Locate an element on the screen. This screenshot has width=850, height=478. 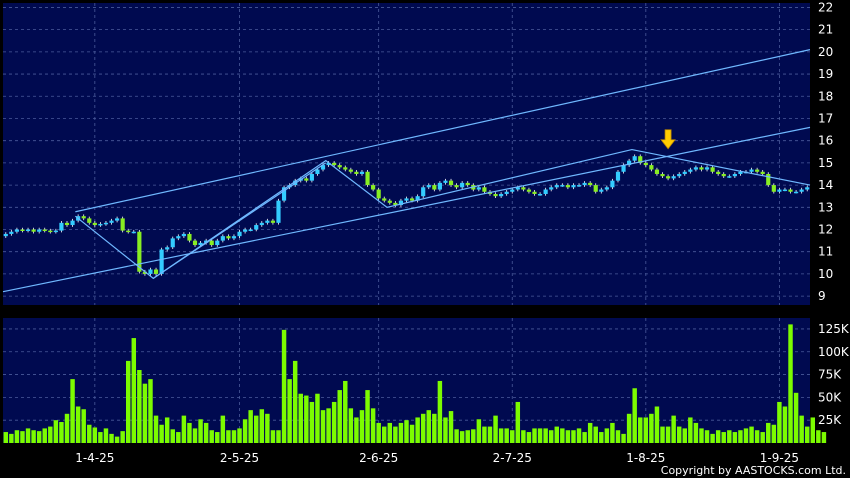
date-tick-label: 2-5-25 is located at coordinates (239, 458).